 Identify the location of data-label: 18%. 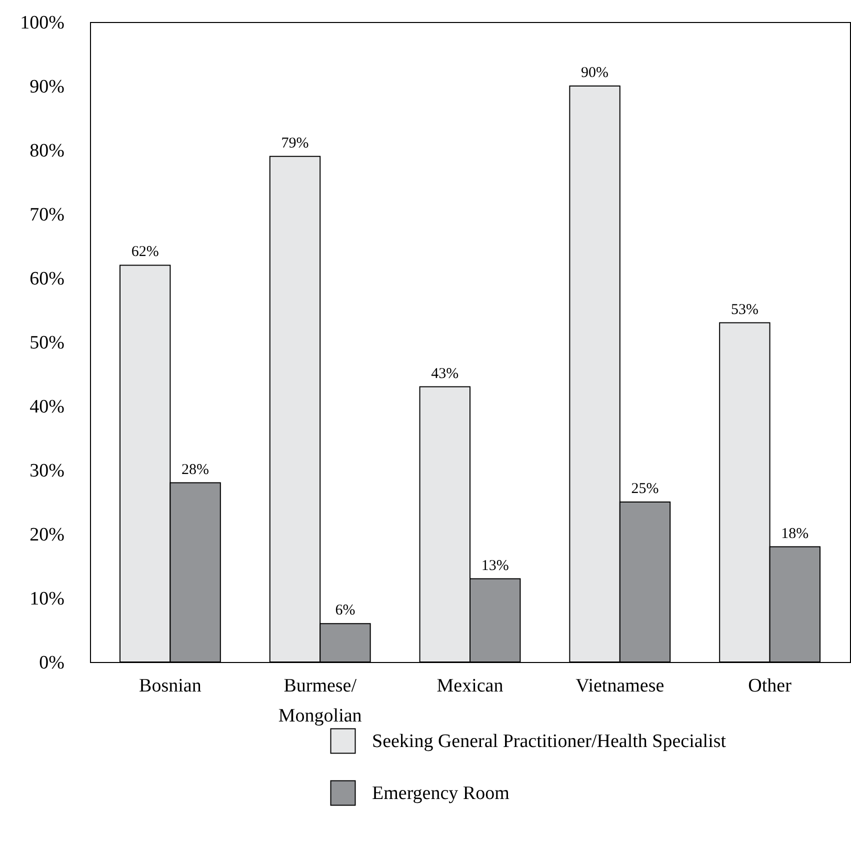
(795, 534).